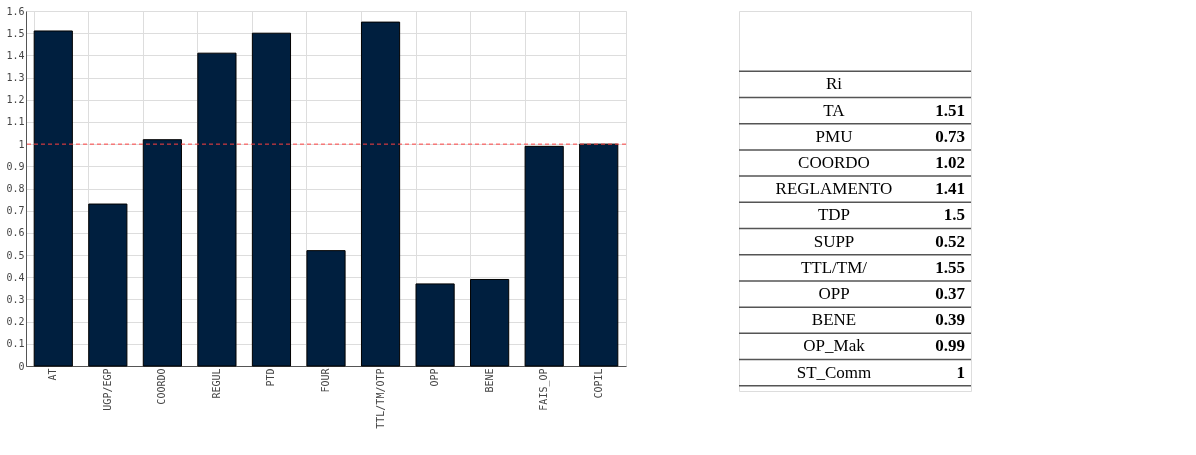 Image resolution: width=1196 pixels, height=455 pixels. What do you see at coordinates (834, 110) in the screenshot?
I see `category-label: TA` at bounding box center [834, 110].